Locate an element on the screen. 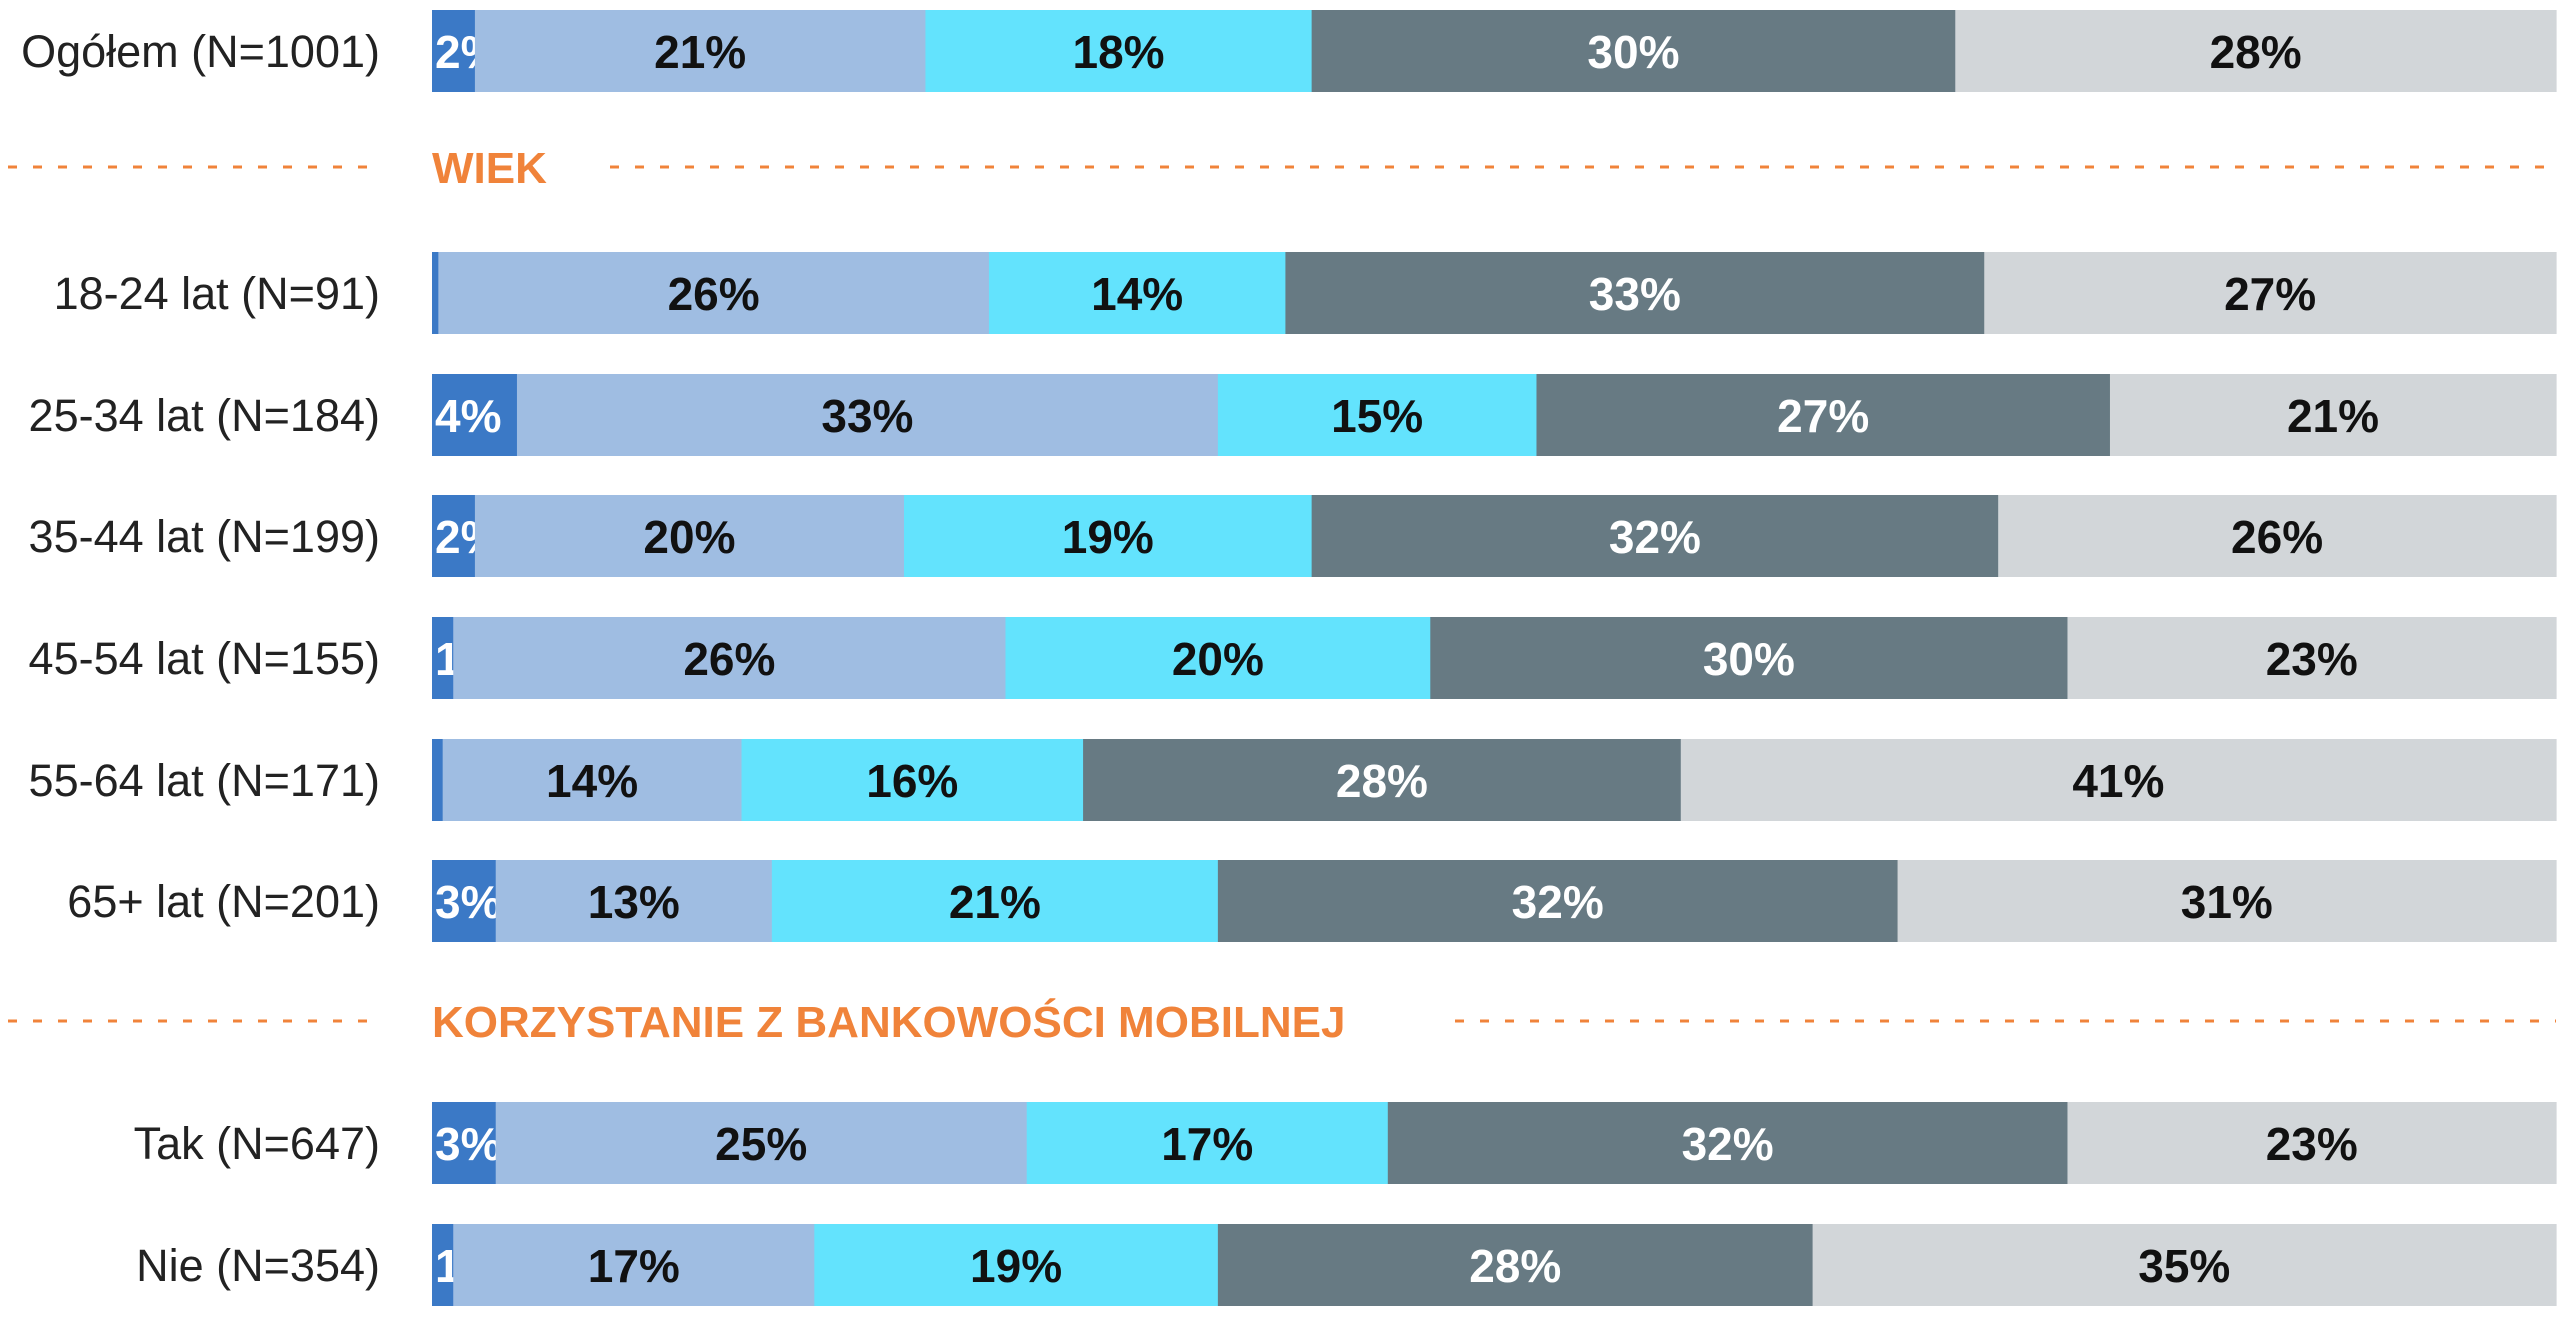 This screenshot has width=2560, height=1318. bar-row: 18-24 lat (N=91) 26% 14% 33% 27% is located at coordinates (1305, 293).